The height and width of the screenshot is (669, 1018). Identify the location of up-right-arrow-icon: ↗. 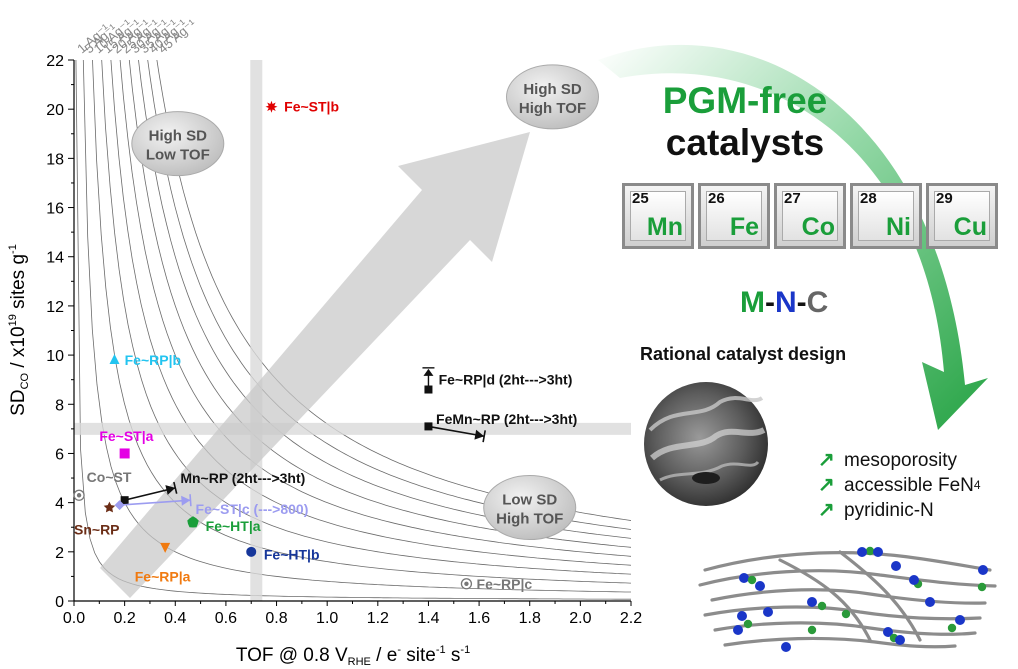
(826, 485).